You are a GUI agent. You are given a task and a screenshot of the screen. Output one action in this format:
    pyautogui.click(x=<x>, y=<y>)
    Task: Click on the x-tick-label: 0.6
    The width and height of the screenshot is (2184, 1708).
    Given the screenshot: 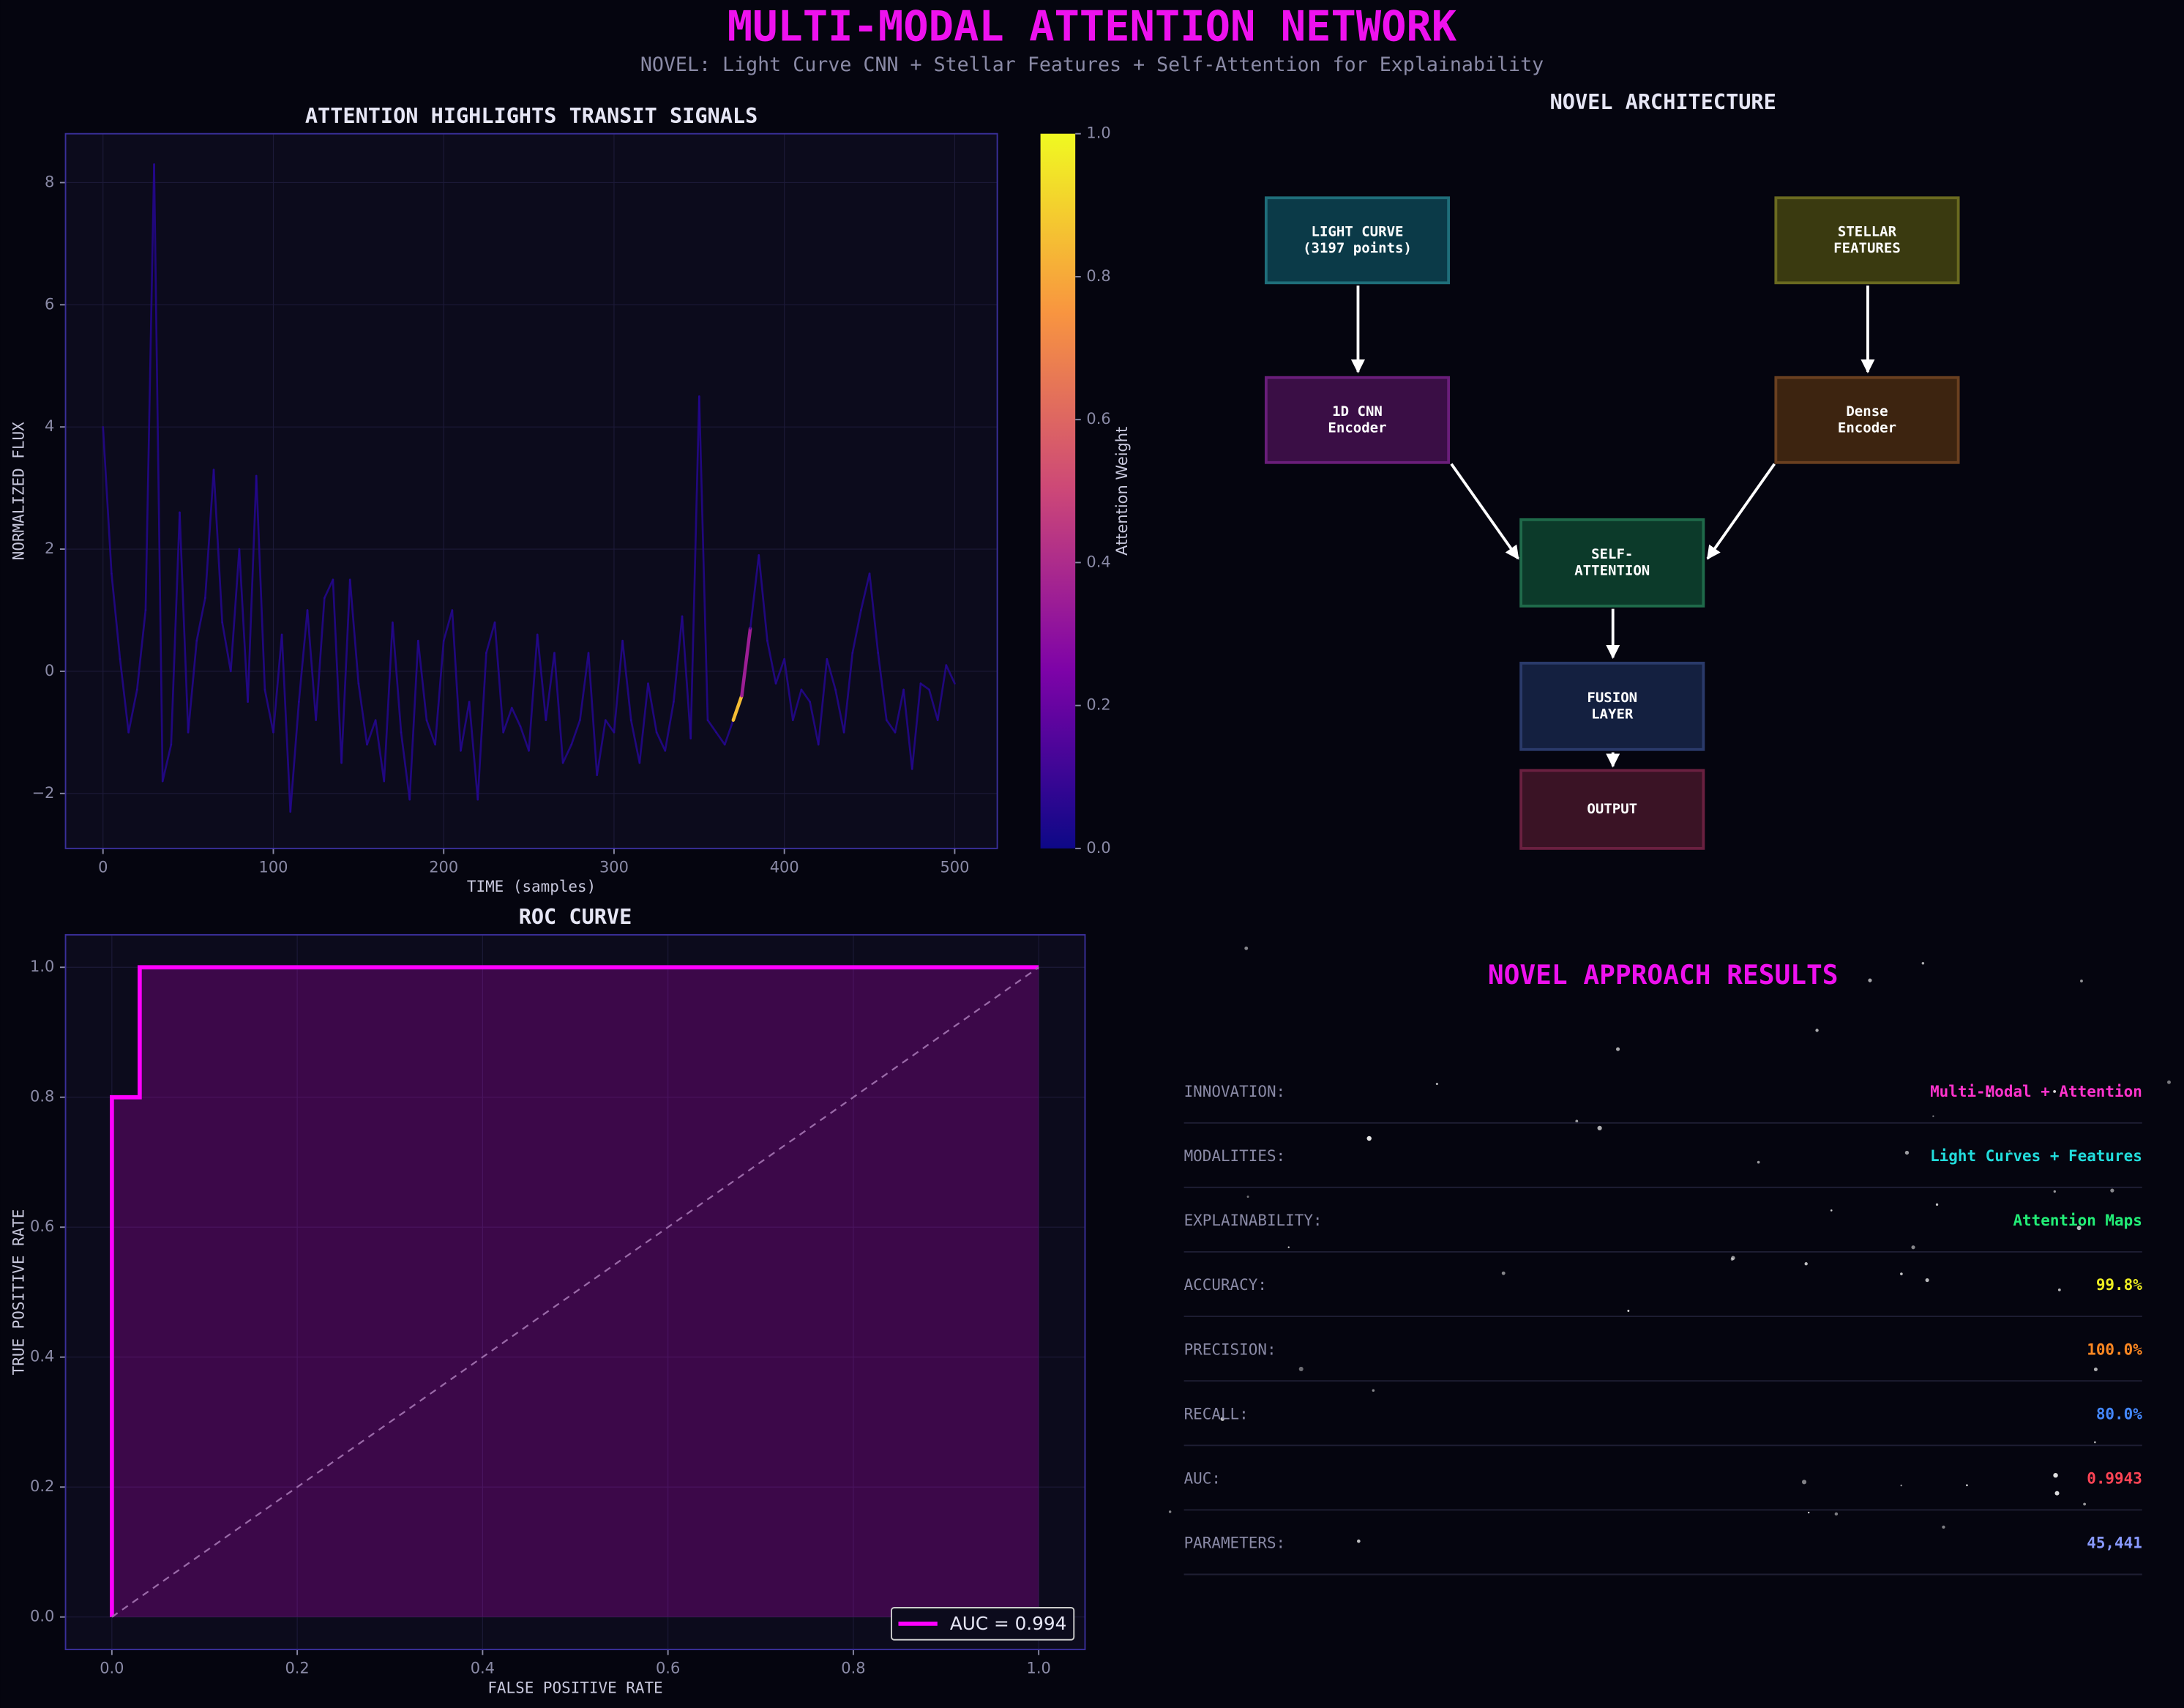 What is the action you would take?
    pyautogui.click(x=668, y=1668)
    